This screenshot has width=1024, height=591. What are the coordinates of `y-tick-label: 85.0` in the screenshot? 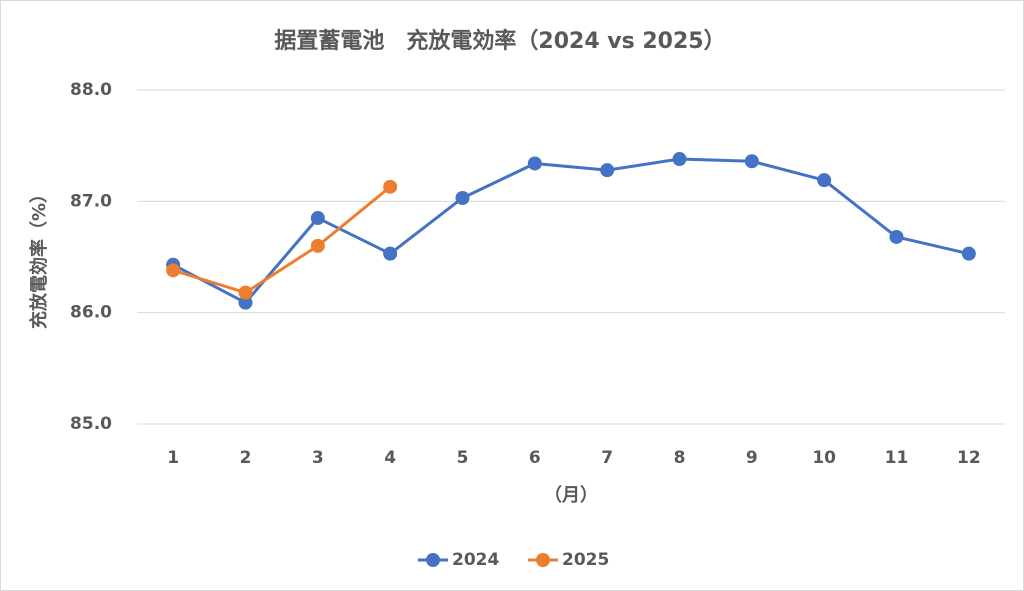 It's located at (91, 424).